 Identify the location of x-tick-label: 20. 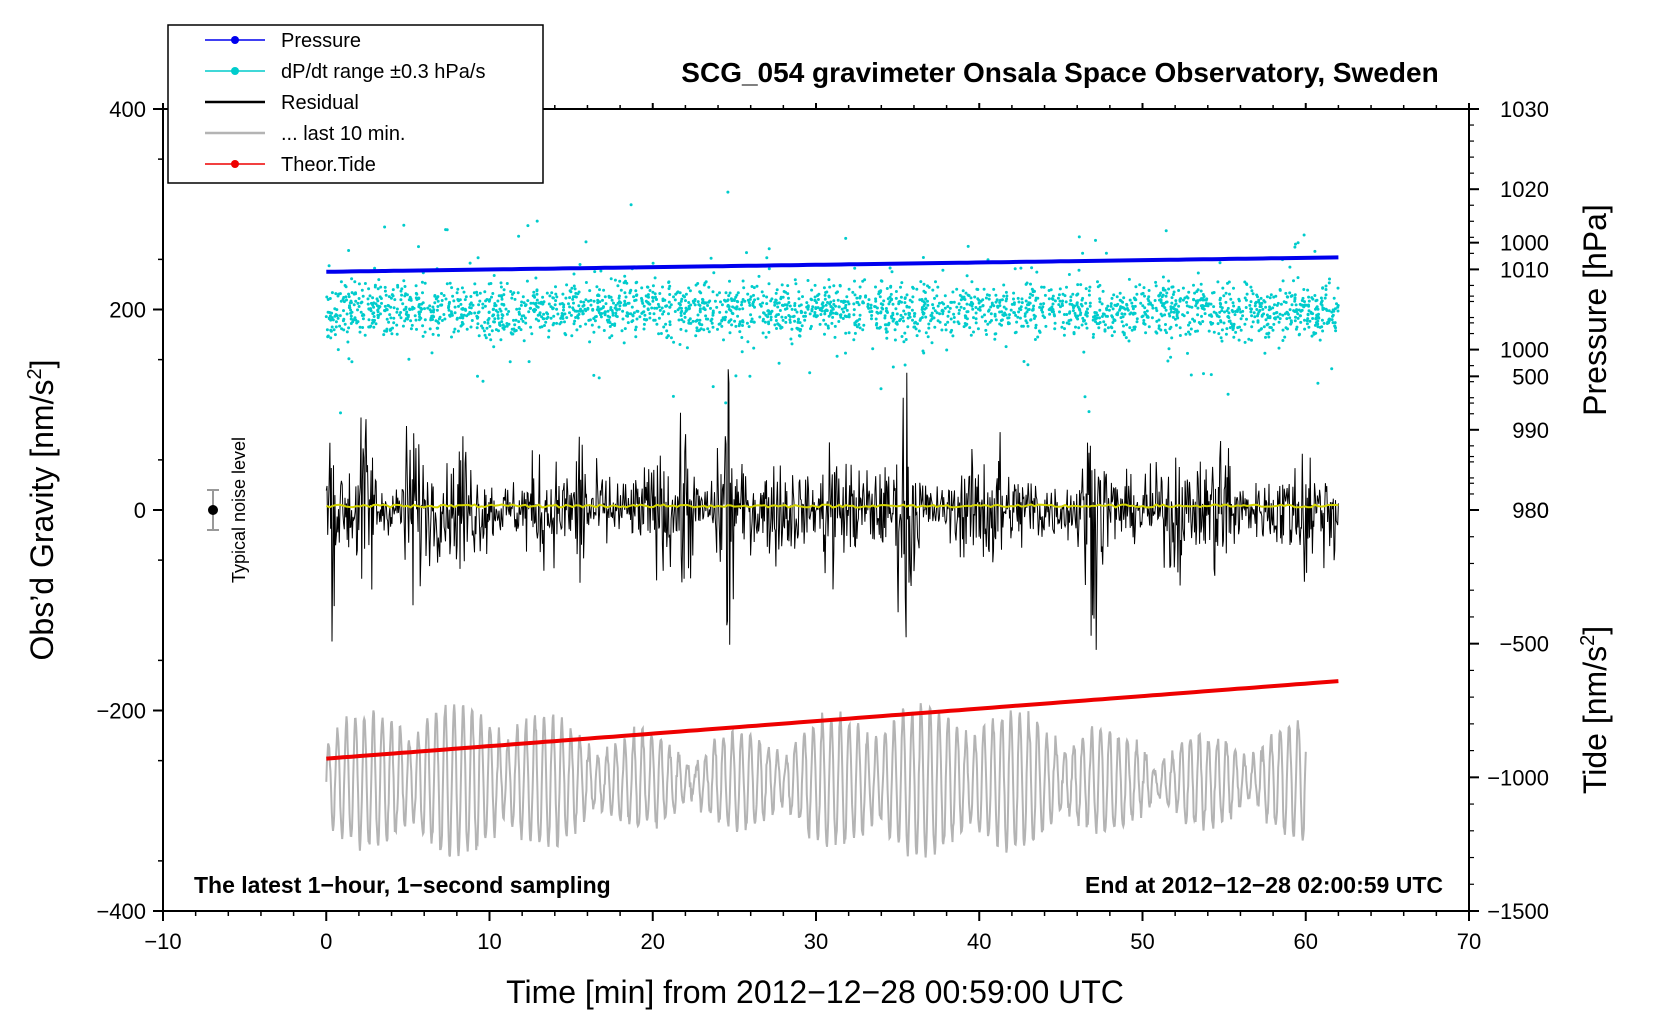
(653, 941).